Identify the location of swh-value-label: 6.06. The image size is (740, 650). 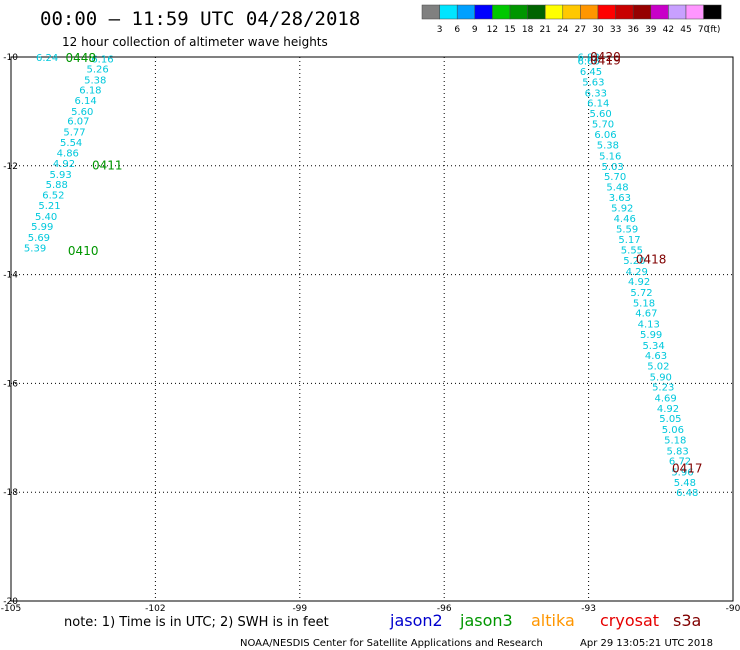
(605, 135).